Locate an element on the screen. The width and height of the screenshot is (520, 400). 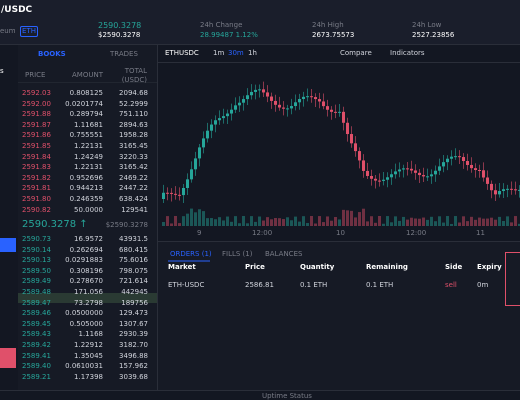
pair-name: /USDC is located at coordinates (17, 10).